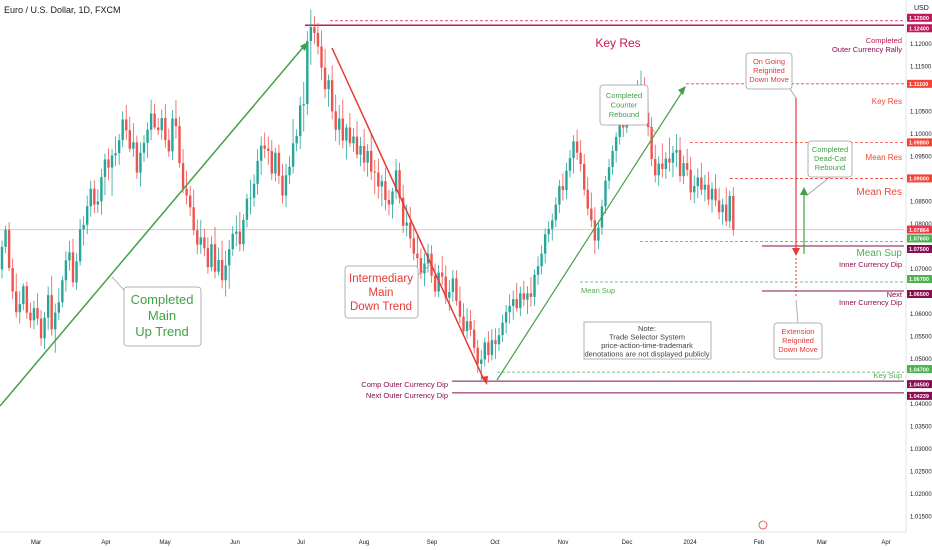 This screenshot has height=550, width=932. I want to click on event-flag-icon, so click(763, 525).